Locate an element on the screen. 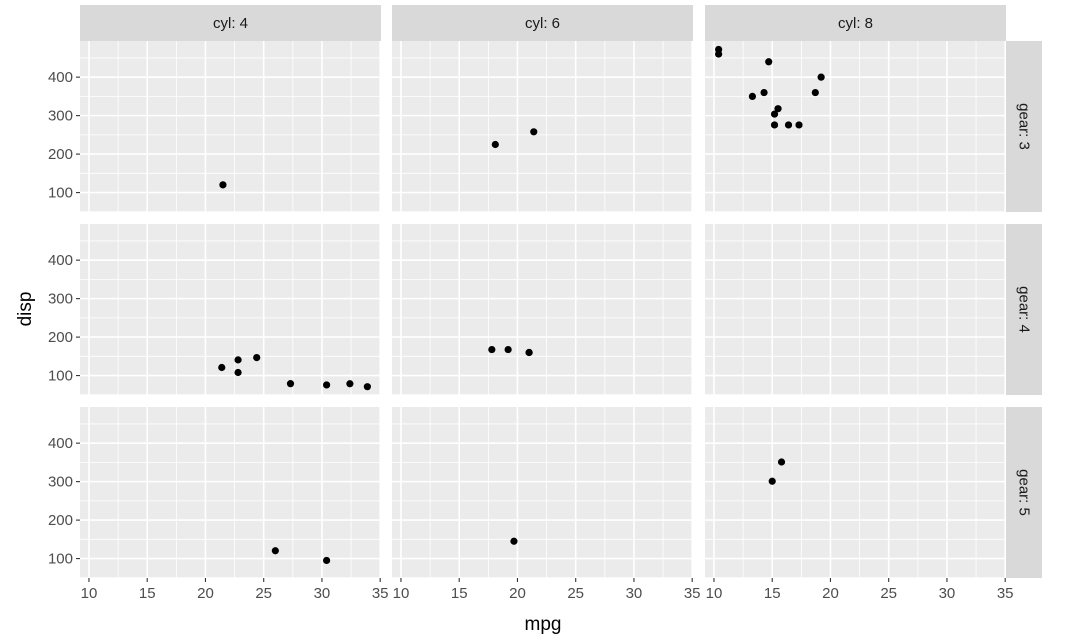  row-strip-label: gear: 3 is located at coordinates (1024, 126).